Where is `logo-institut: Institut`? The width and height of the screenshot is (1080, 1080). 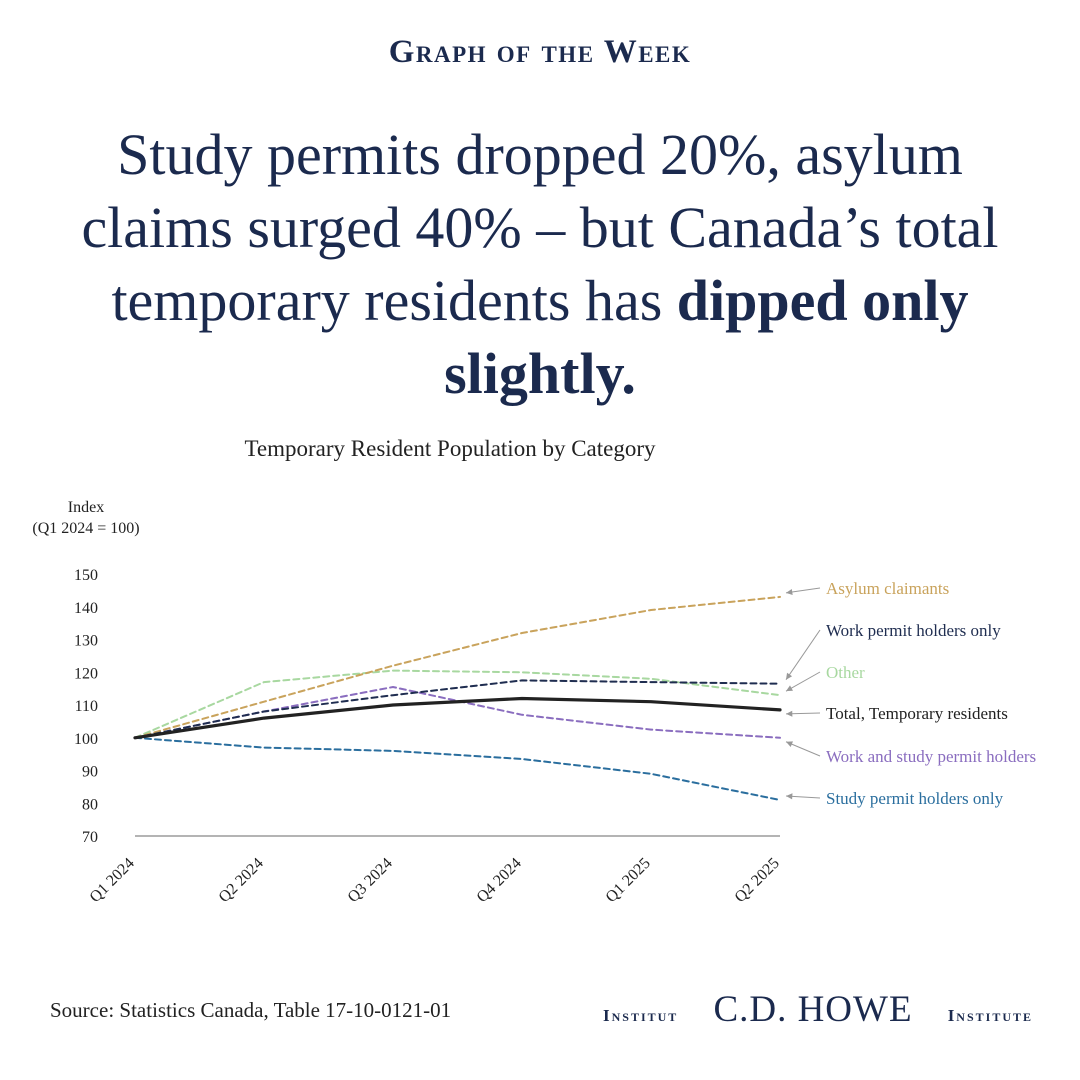 logo-institut: Institut is located at coordinates (641, 1015).